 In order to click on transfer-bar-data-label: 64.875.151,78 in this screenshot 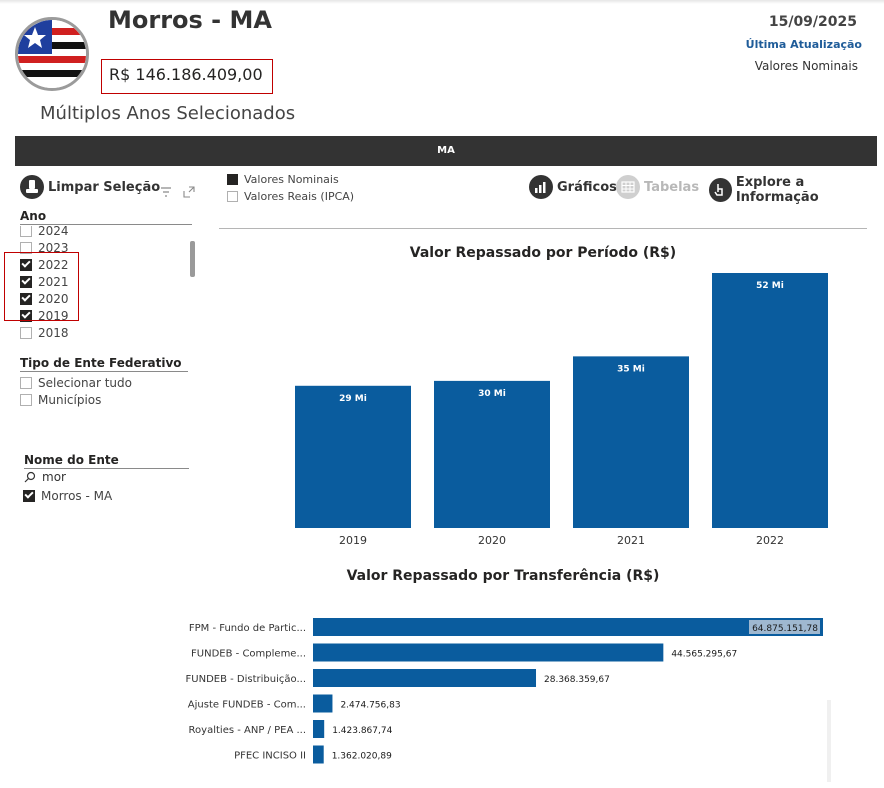, I will do `click(785, 629)`.